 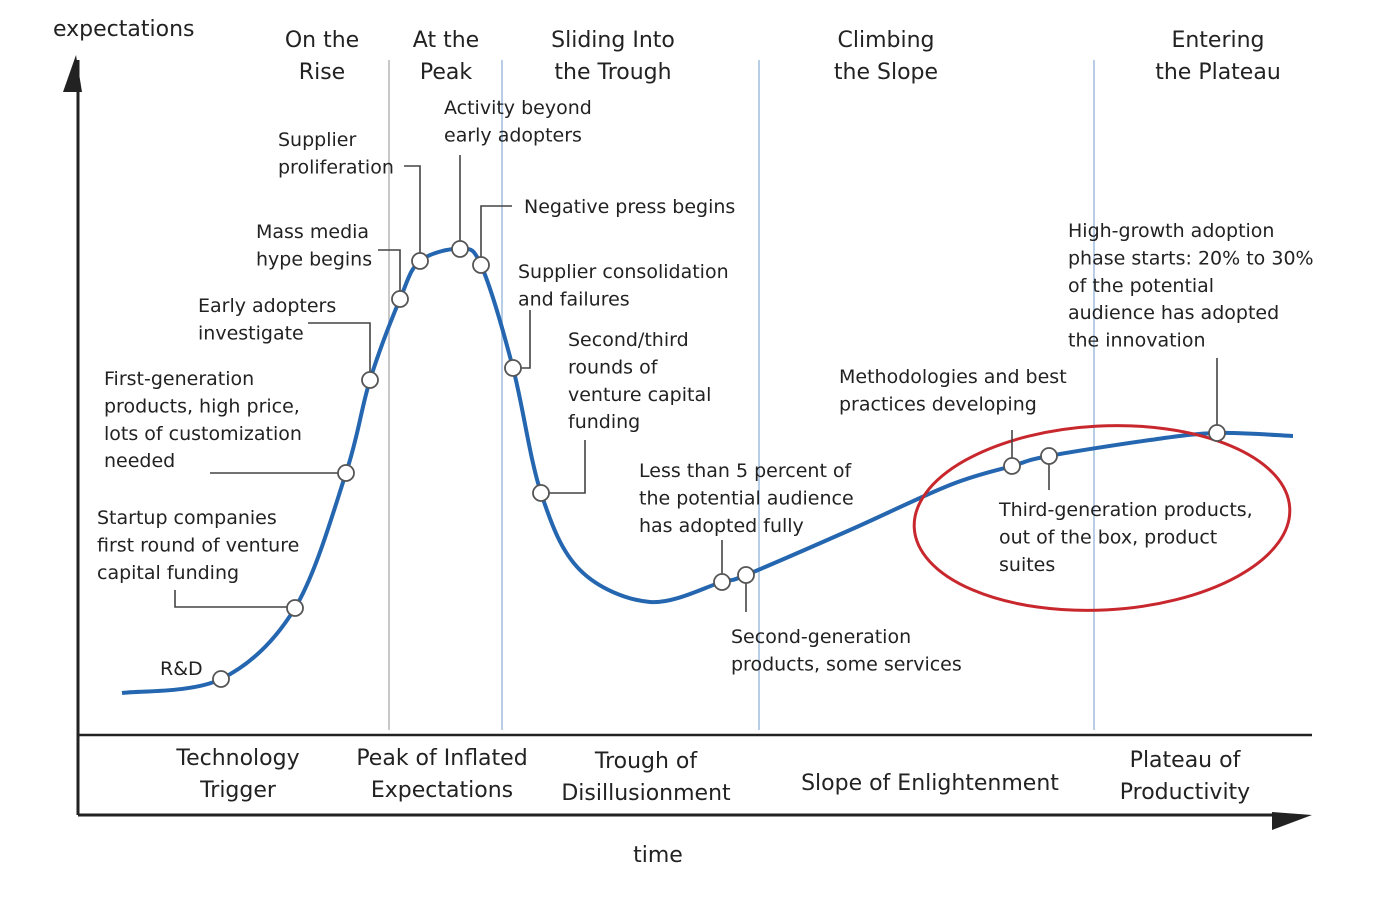 I want to click on annotation: proliferation, so click(x=336, y=167).